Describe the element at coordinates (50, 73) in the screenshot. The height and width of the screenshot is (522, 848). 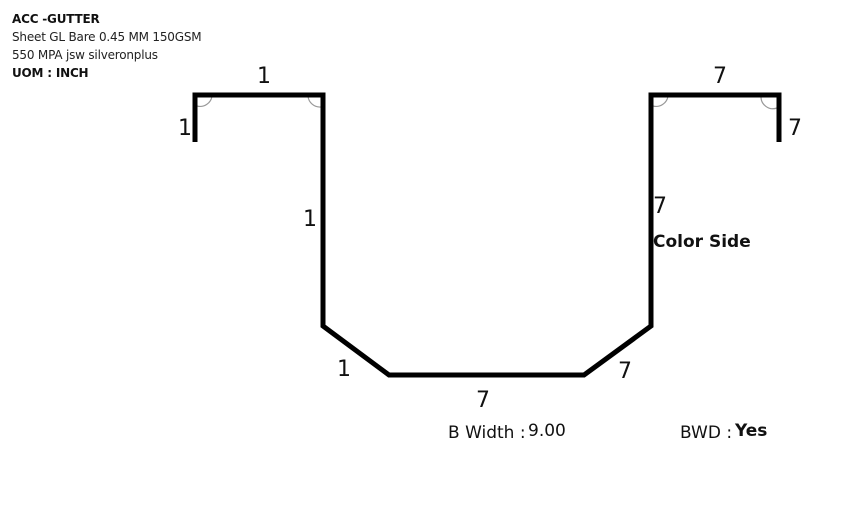
I see `uom-label: UOM : INCH` at that location.